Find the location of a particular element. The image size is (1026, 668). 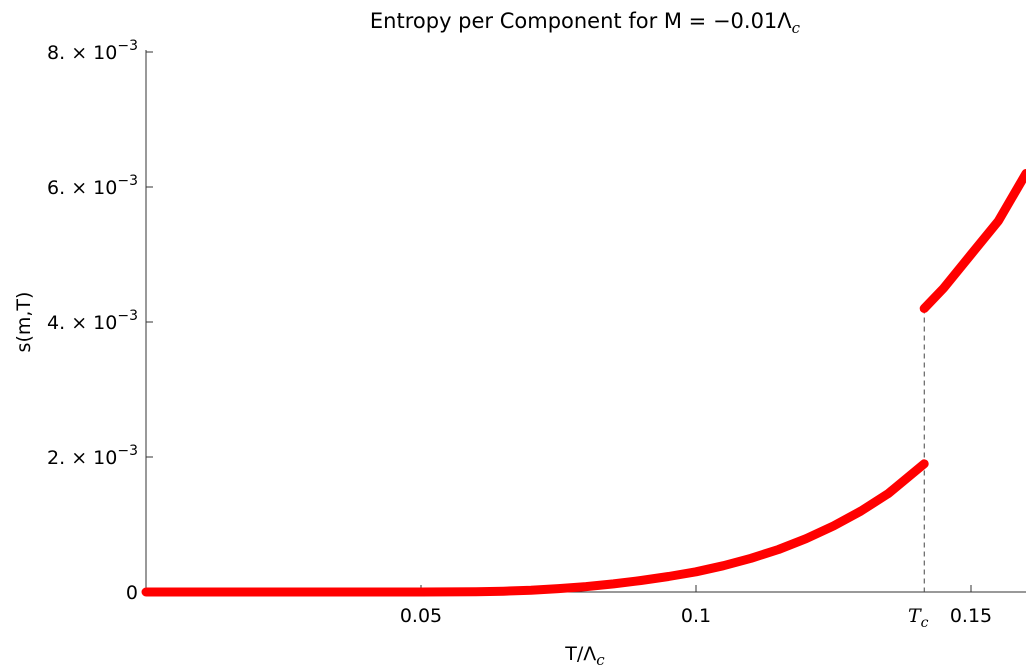

y-tick-label-2-mantissa: 4. × 10 is located at coordinates (82, 323).